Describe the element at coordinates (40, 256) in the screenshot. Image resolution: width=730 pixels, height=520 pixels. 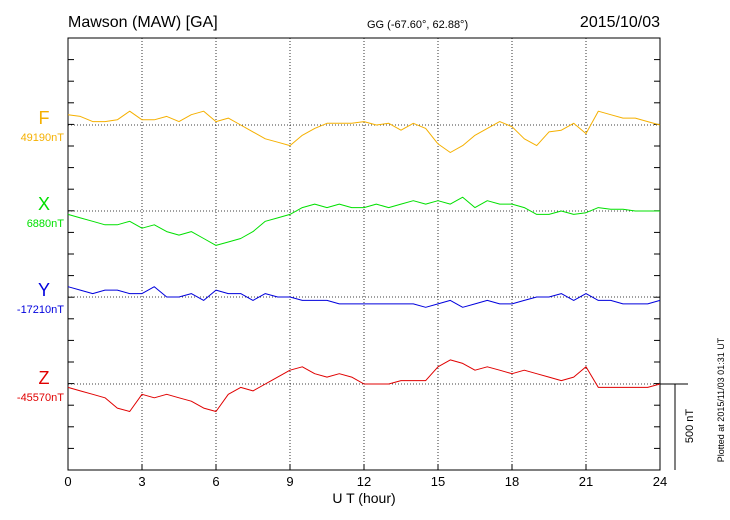
I see `channel-labels: F 49190nT X 6880nT Y -17210nT Z -45570nT` at that location.